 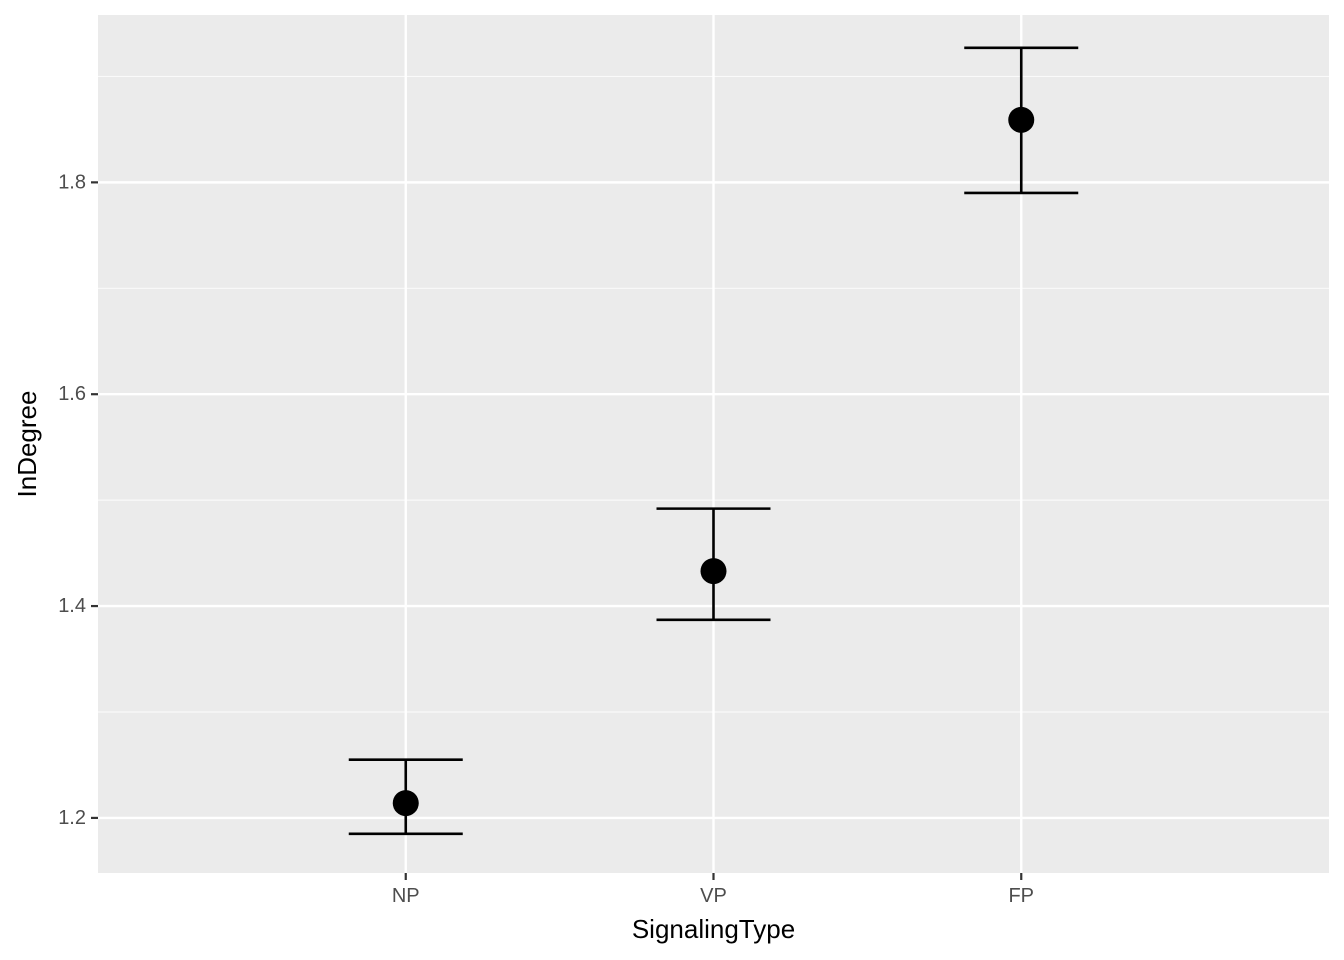 What do you see at coordinates (406, 896) in the screenshot?
I see `x-tick-label: NP` at bounding box center [406, 896].